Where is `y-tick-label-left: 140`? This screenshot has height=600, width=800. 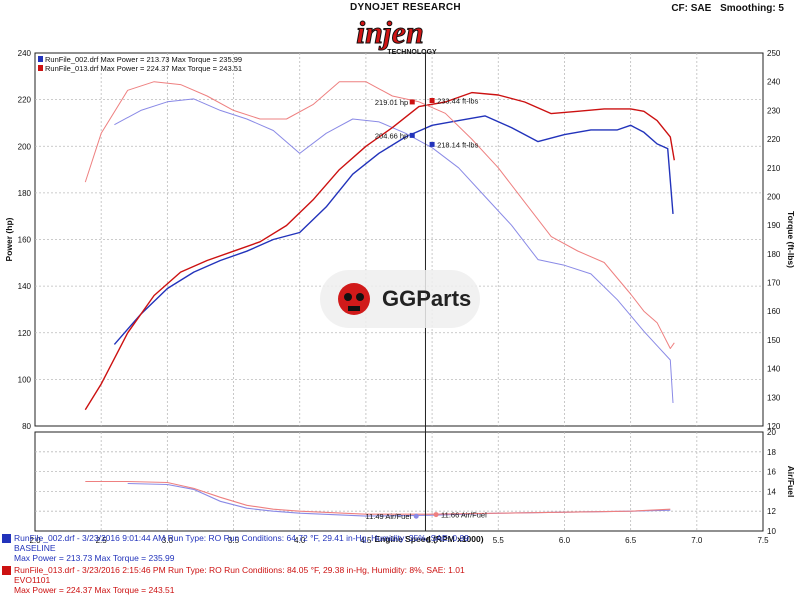
y-tick-label-left: 140 is located at coordinates (25, 286).